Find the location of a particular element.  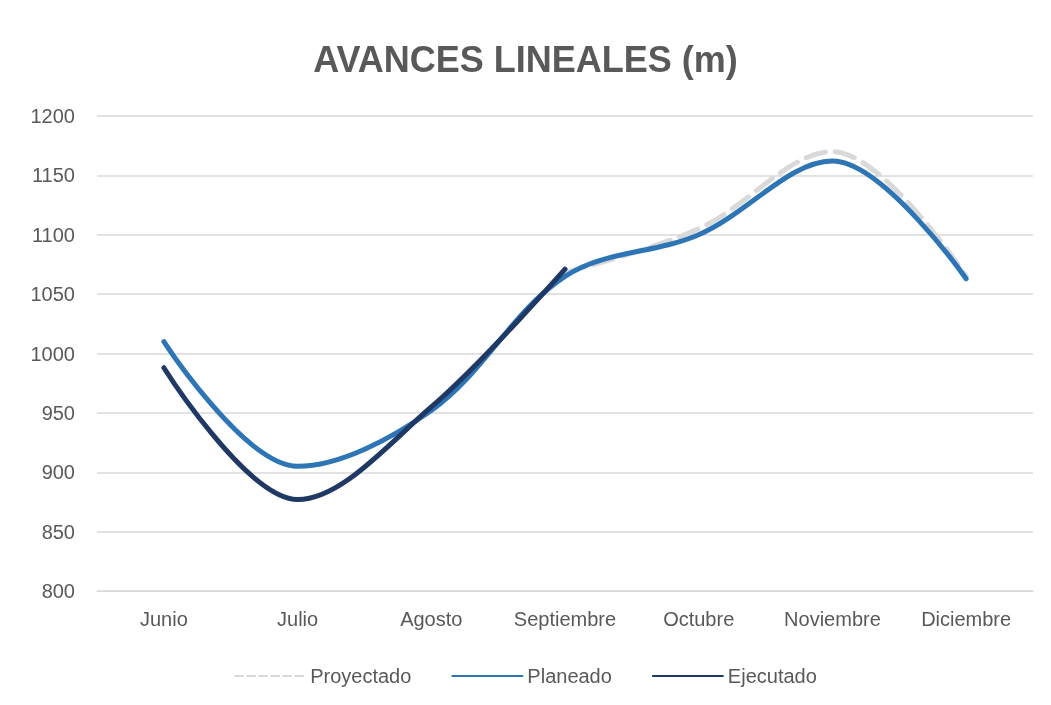

x-tick-label: Julio is located at coordinates (298, 619).